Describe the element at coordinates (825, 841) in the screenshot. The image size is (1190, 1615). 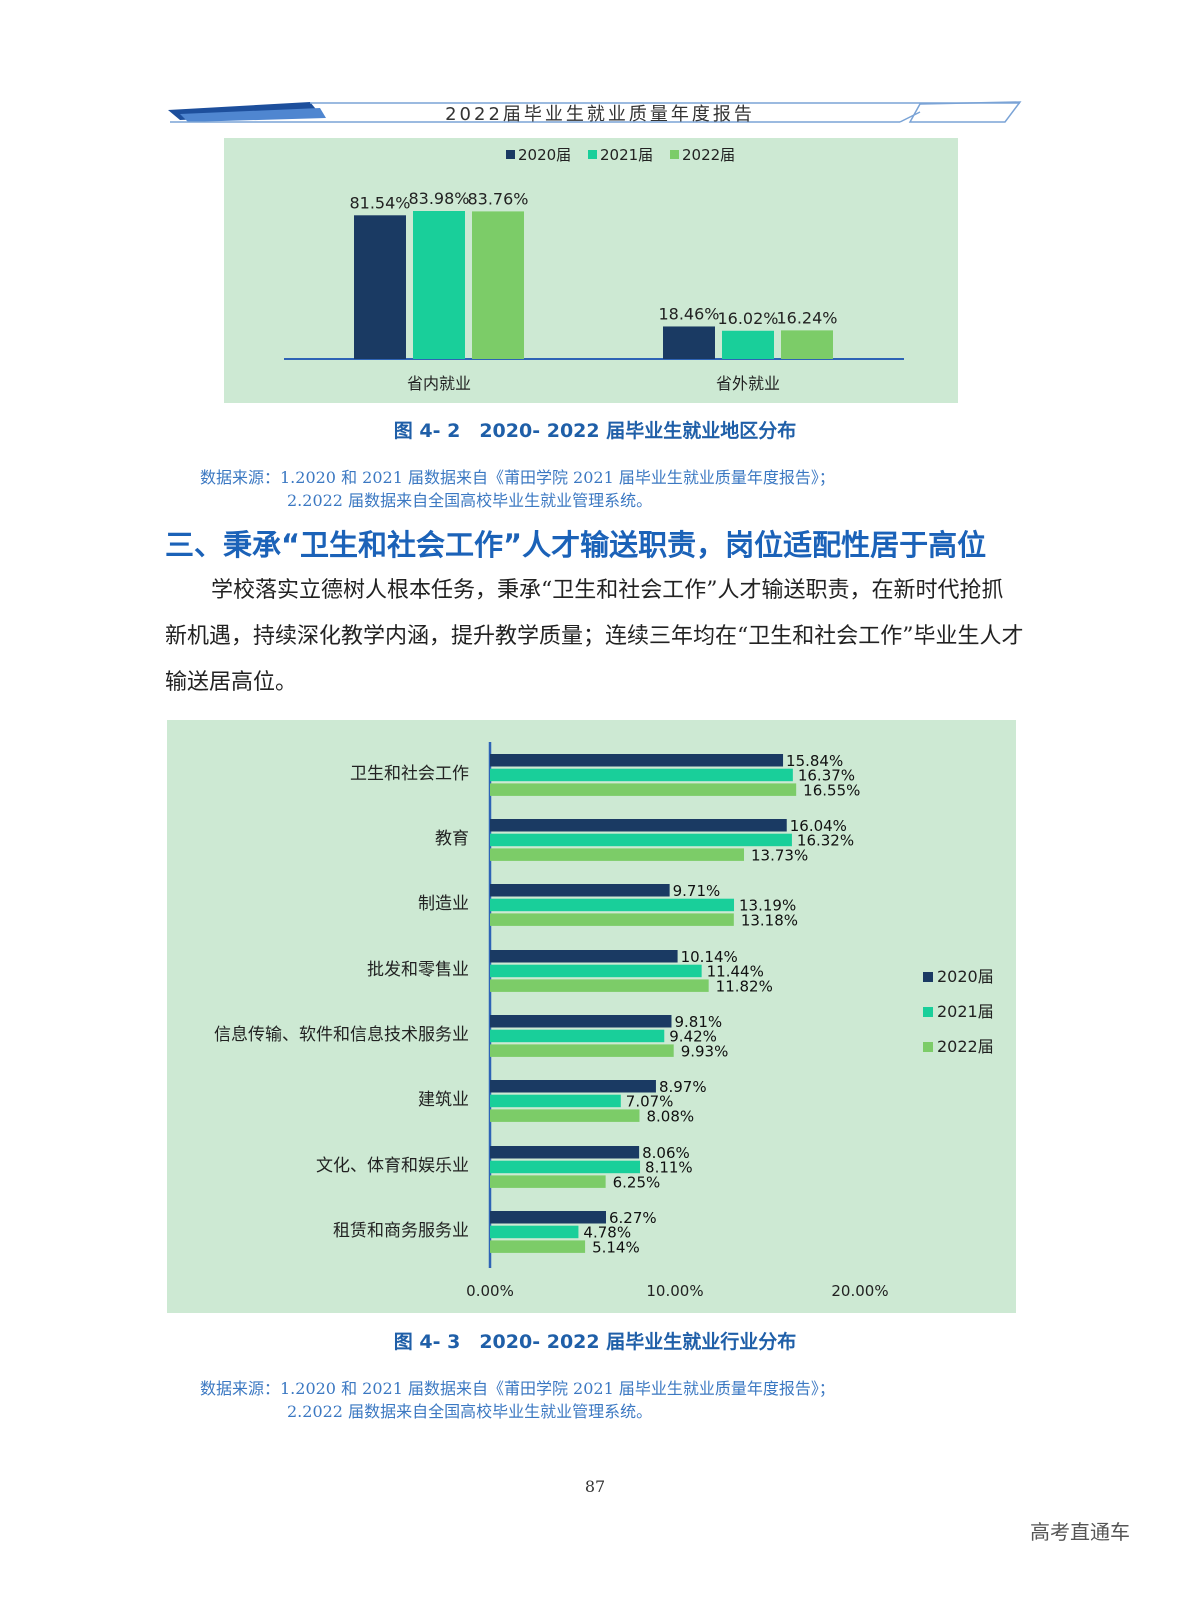
I see `data-label: 16.32%` at that location.